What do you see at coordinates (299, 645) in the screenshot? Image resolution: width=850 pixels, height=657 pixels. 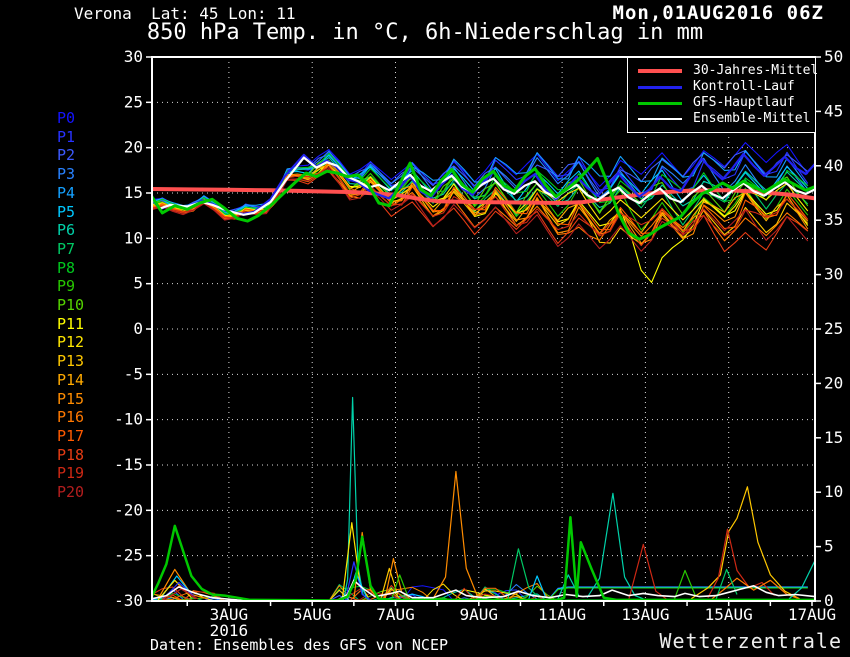 I see `data-source-label: Daten: Ensembles des GFS von NCEP` at bounding box center [299, 645].